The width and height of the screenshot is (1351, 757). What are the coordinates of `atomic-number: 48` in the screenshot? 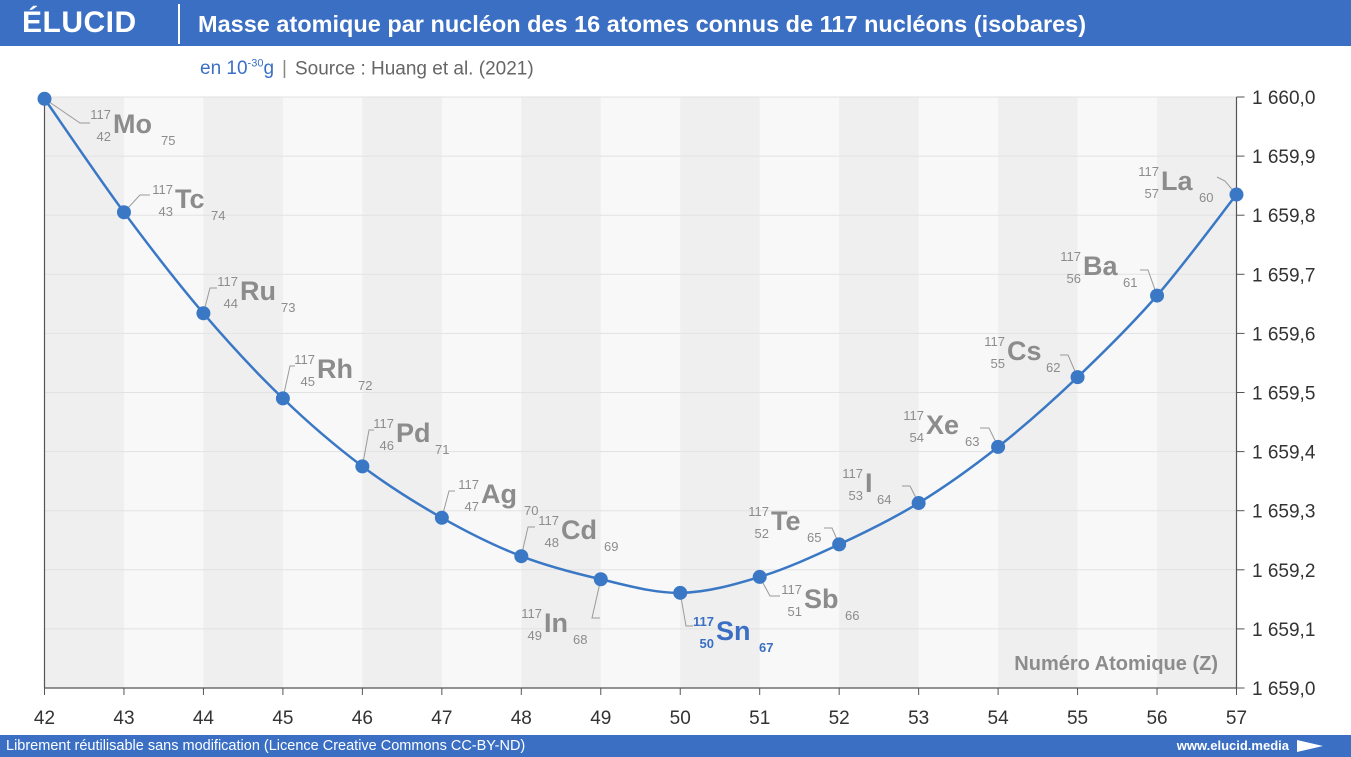 It's located at (552, 542).